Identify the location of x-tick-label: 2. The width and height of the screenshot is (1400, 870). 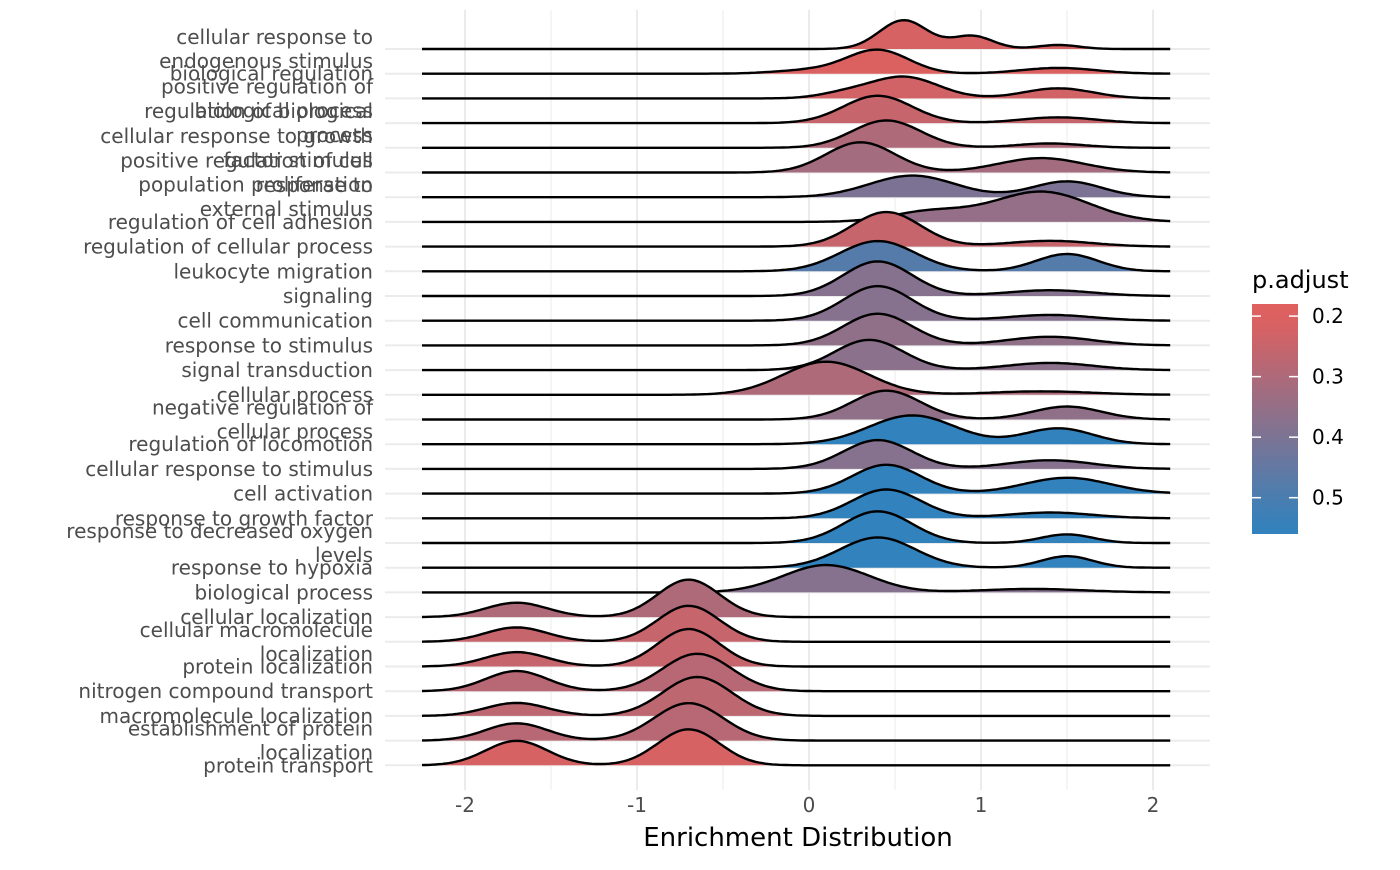
(1153, 805).